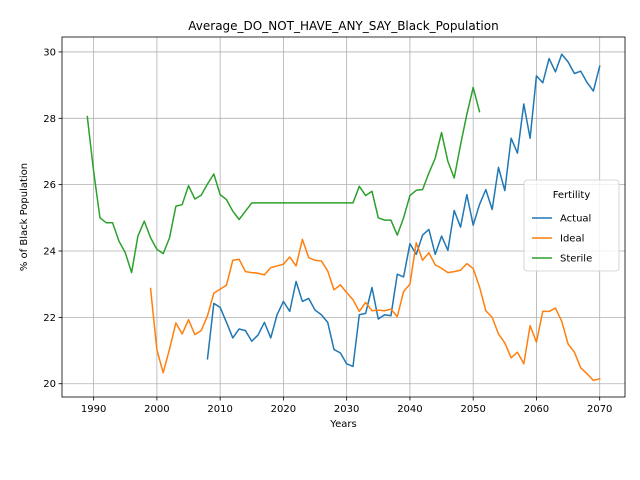 This screenshot has width=640, height=480. What do you see at coordinates (49, 52) in the screenshot?
I see `y-tick-label: 30` at bounding box center [49, 52].